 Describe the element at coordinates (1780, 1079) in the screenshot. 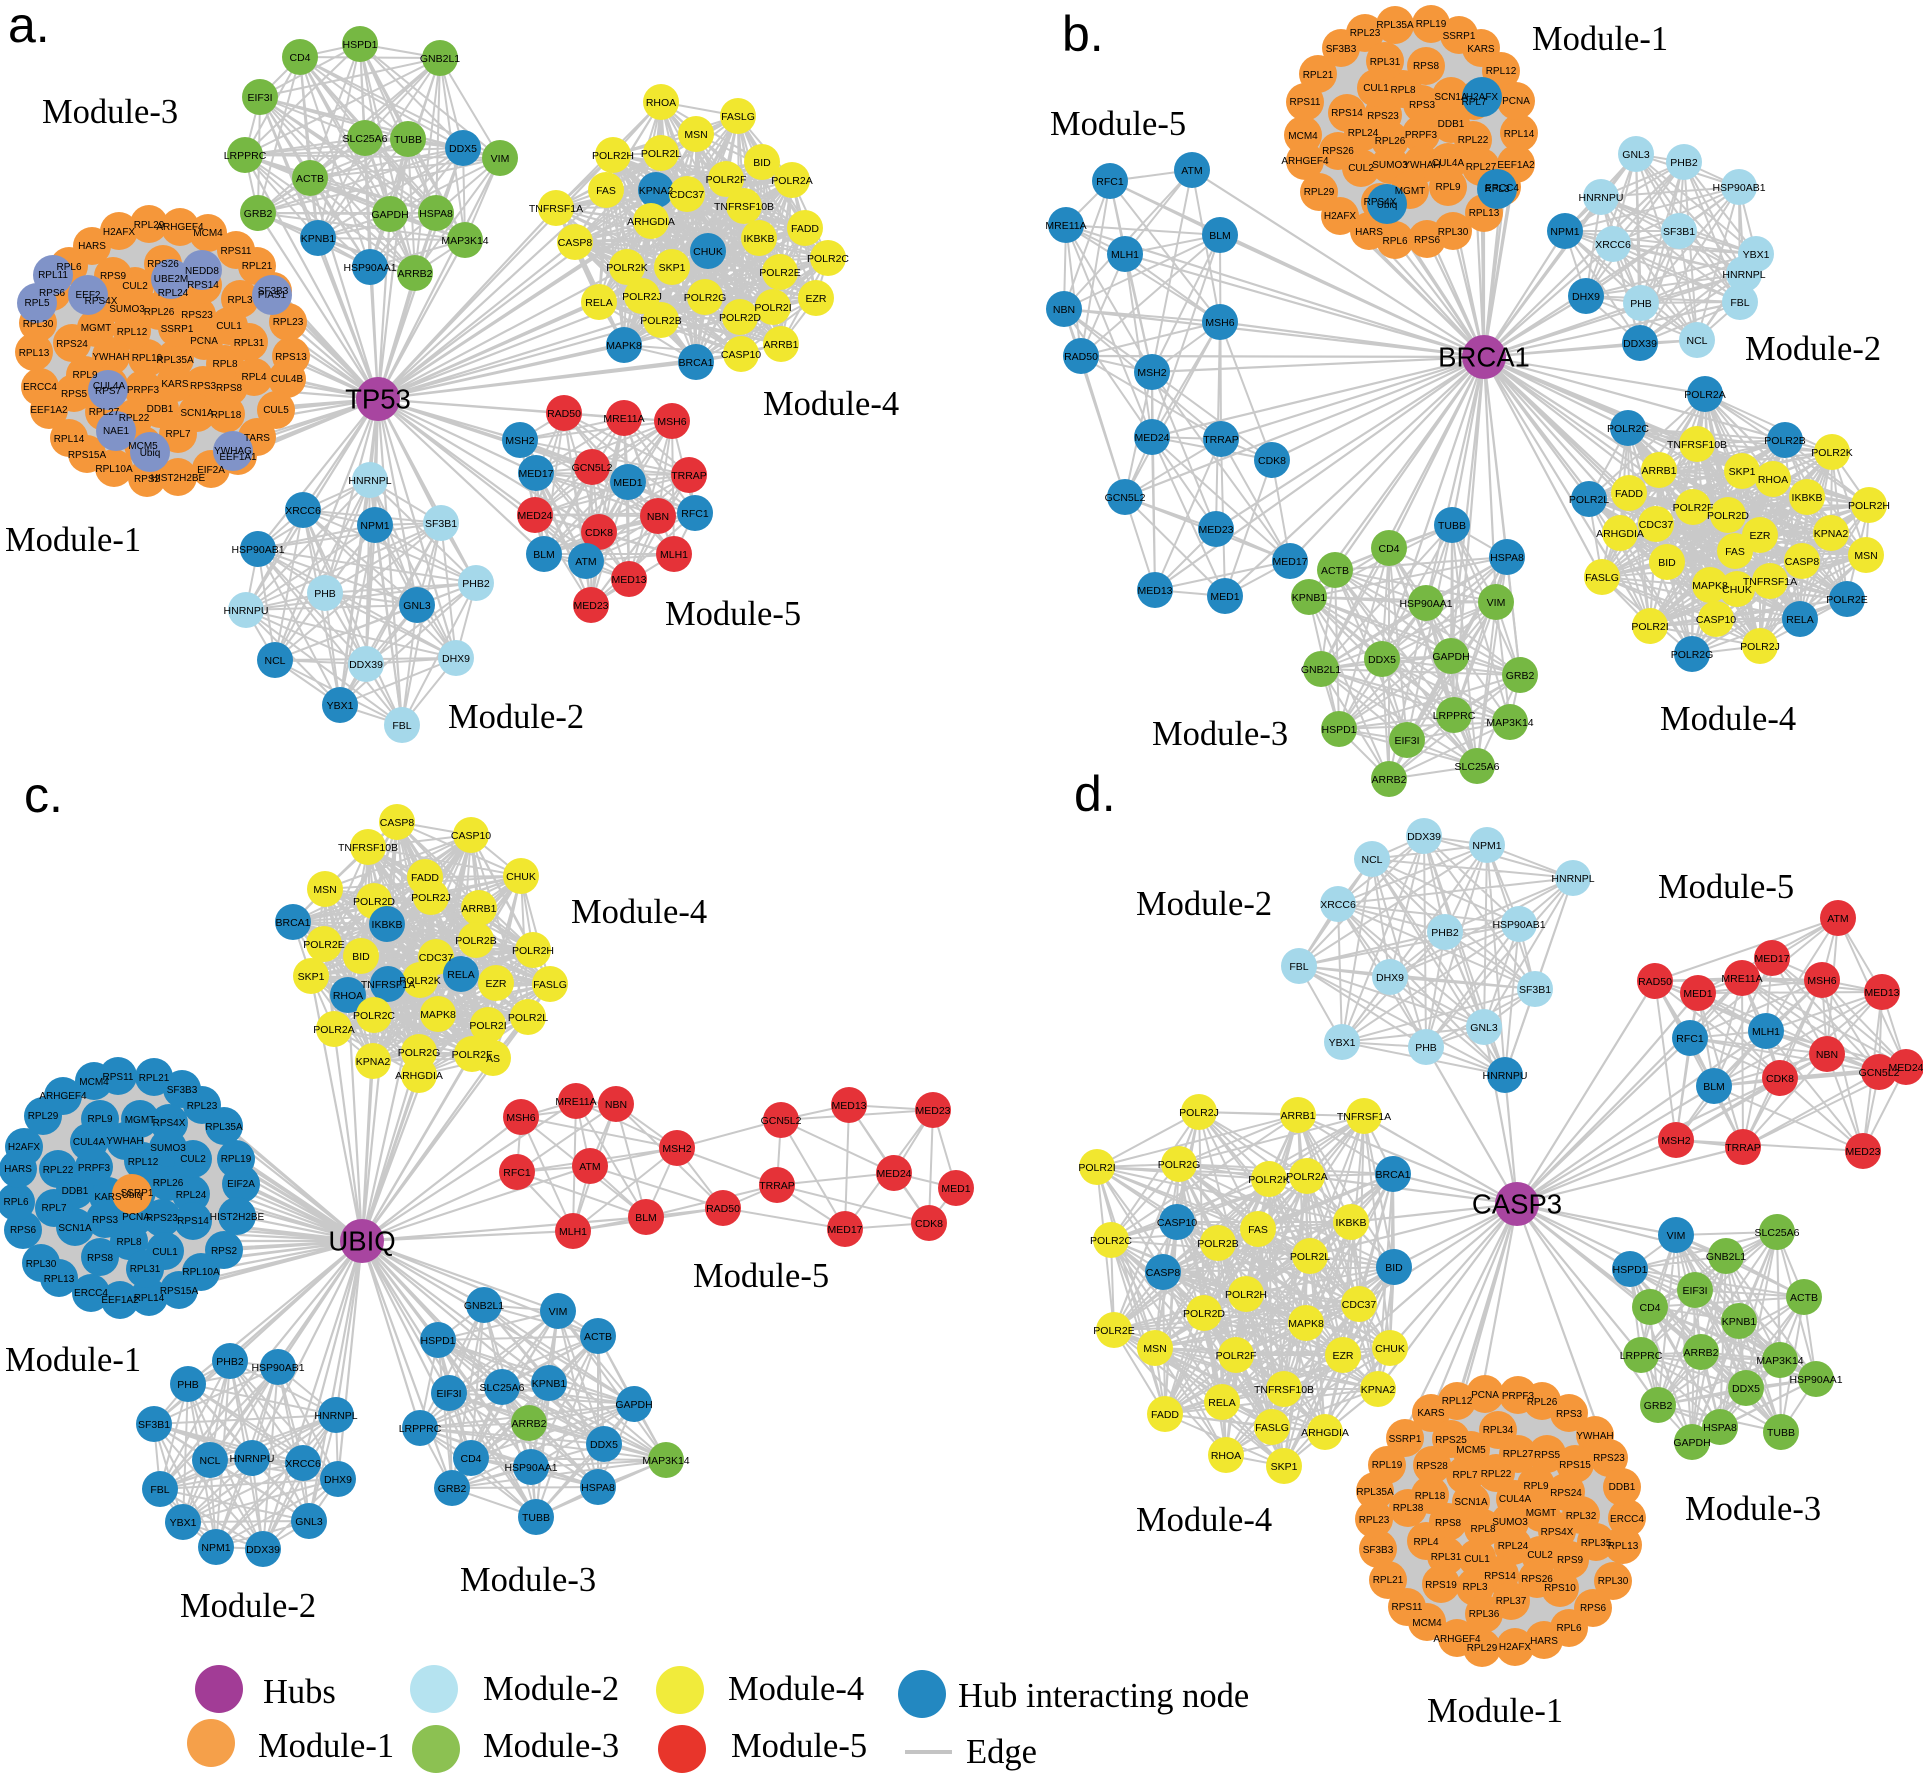

I see `svg-text: CDK8` at that location.